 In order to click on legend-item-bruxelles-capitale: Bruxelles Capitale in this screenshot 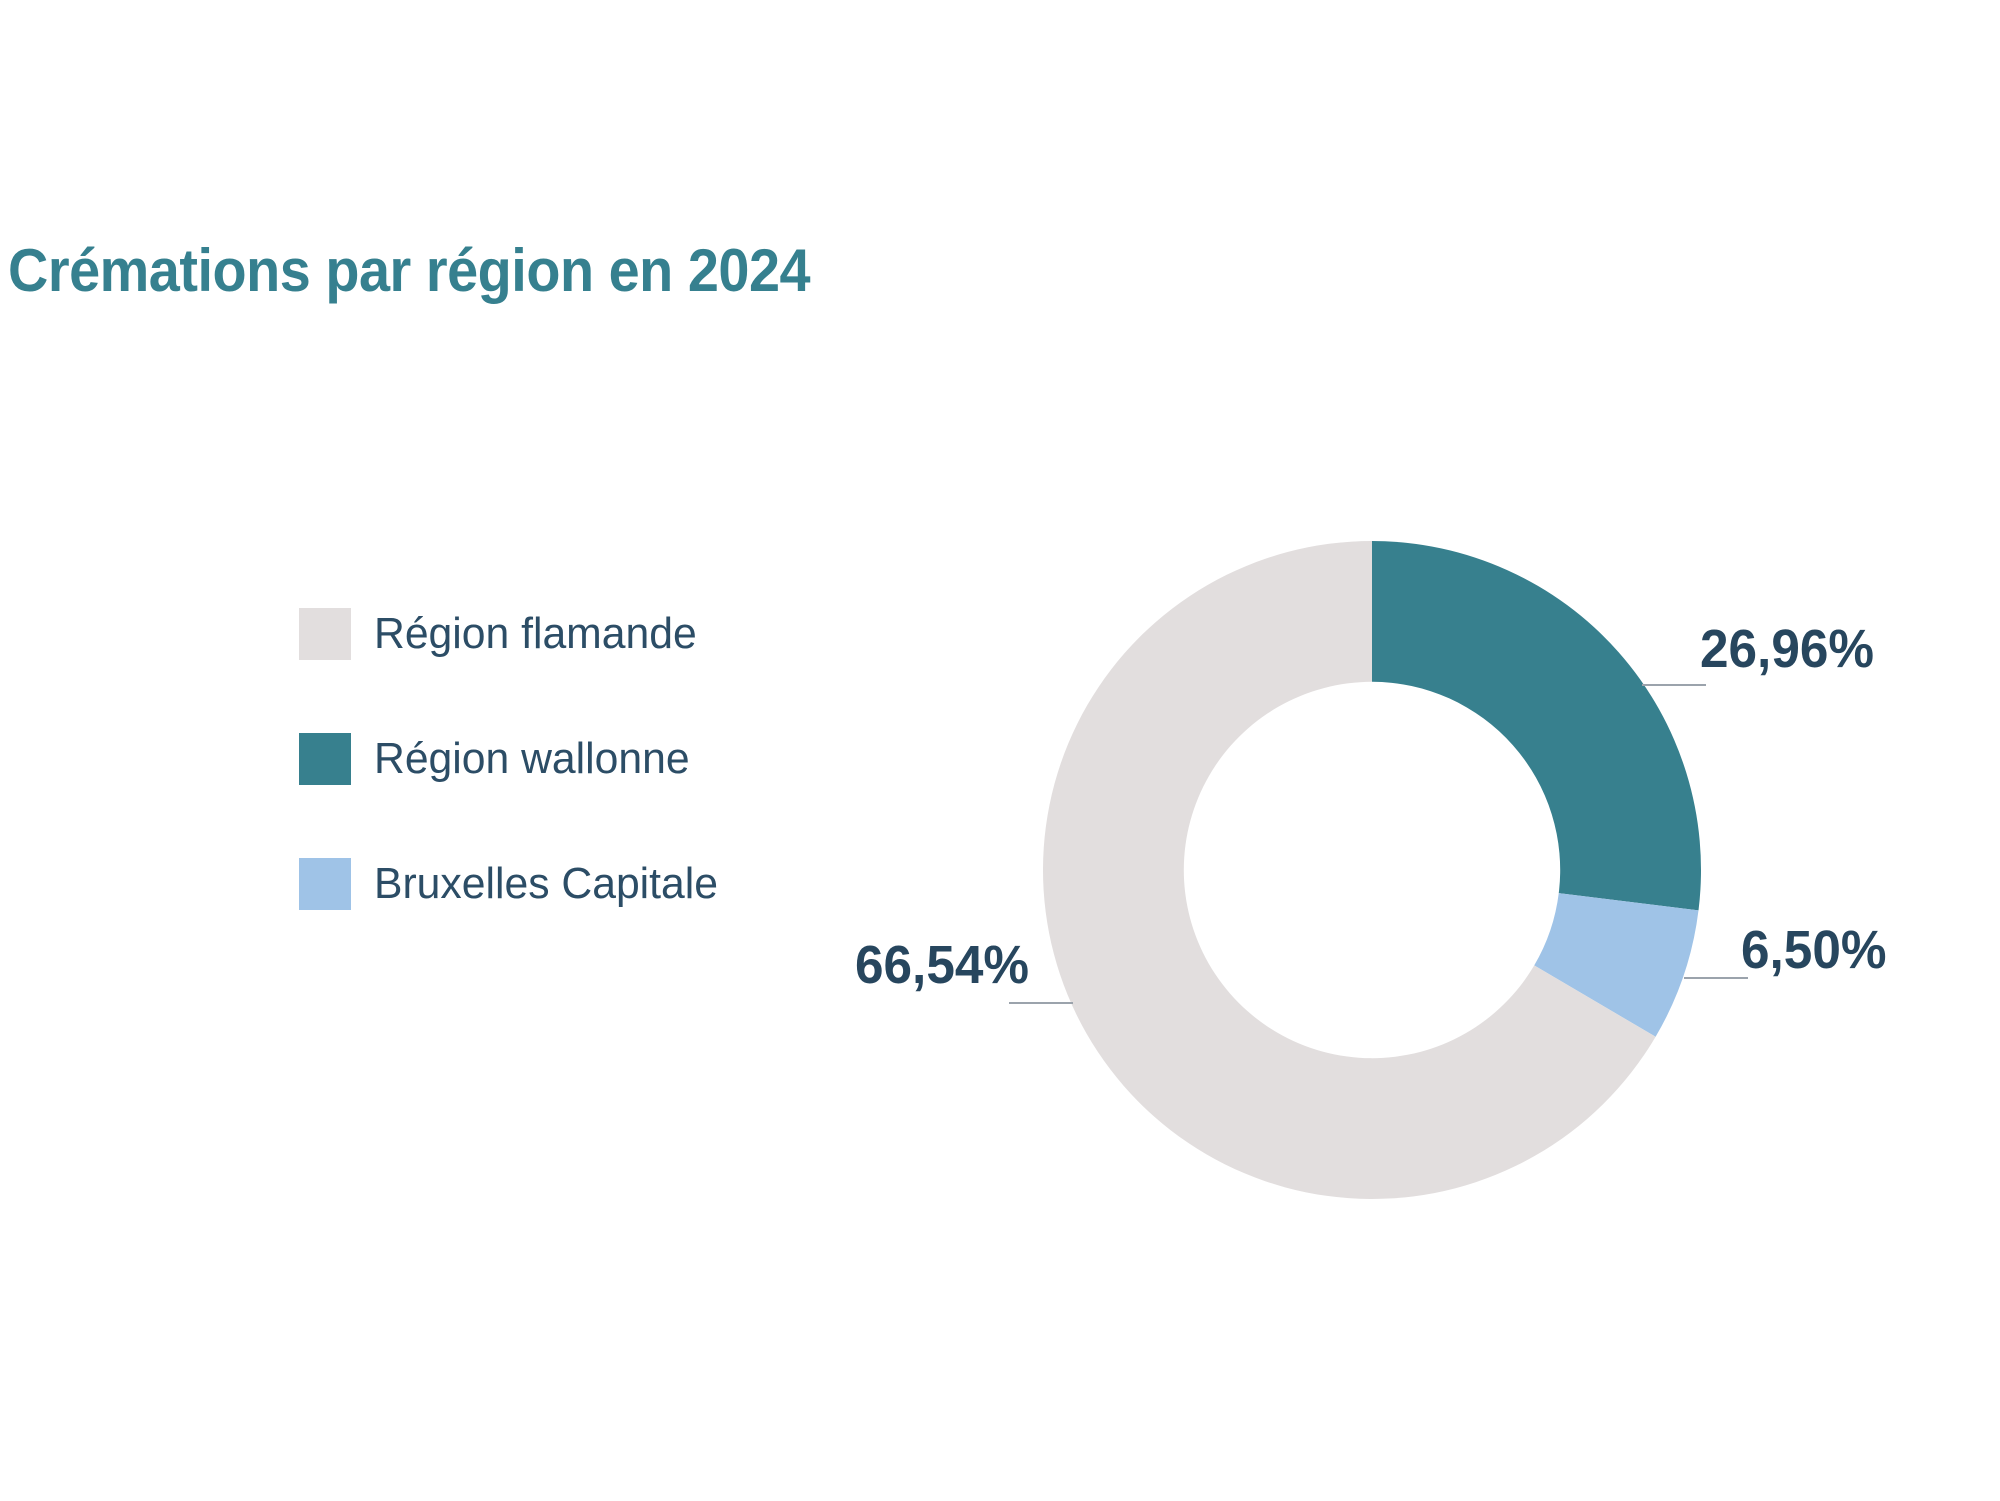, I will do `click(514, 884)`.